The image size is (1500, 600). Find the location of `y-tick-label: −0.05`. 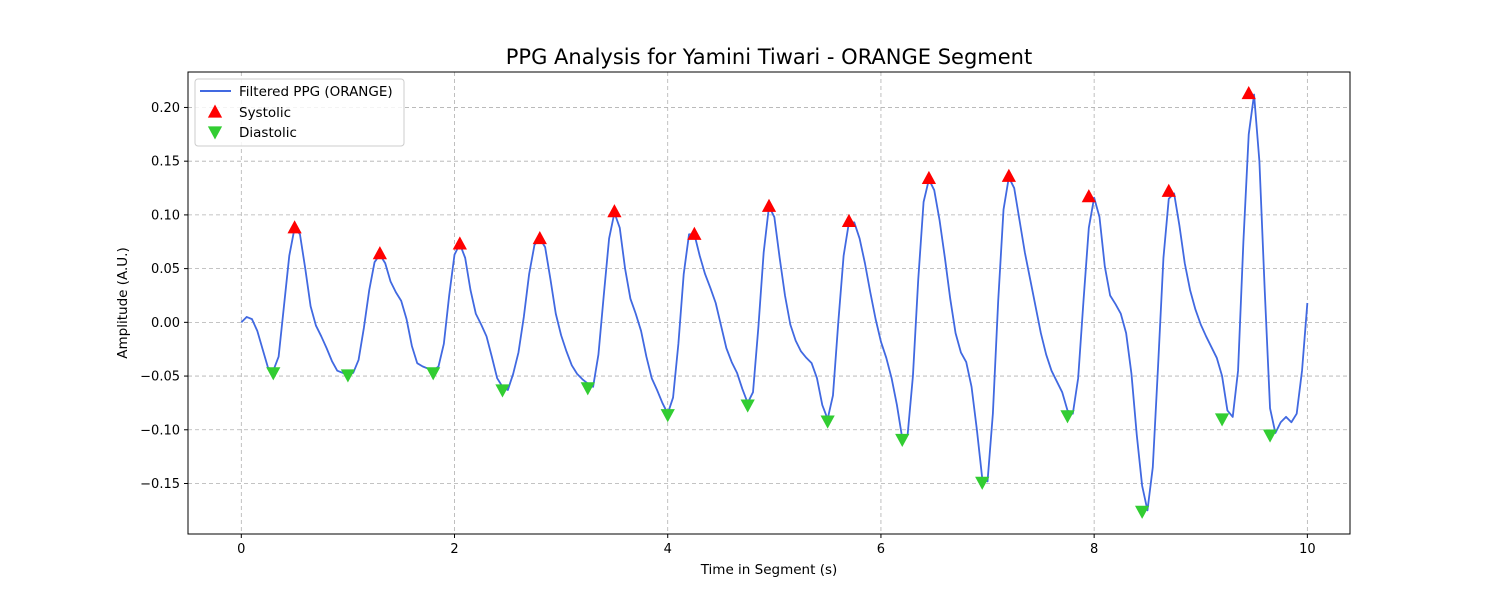

y-tick-label: −0.05 is located at coordinates (160, 377).